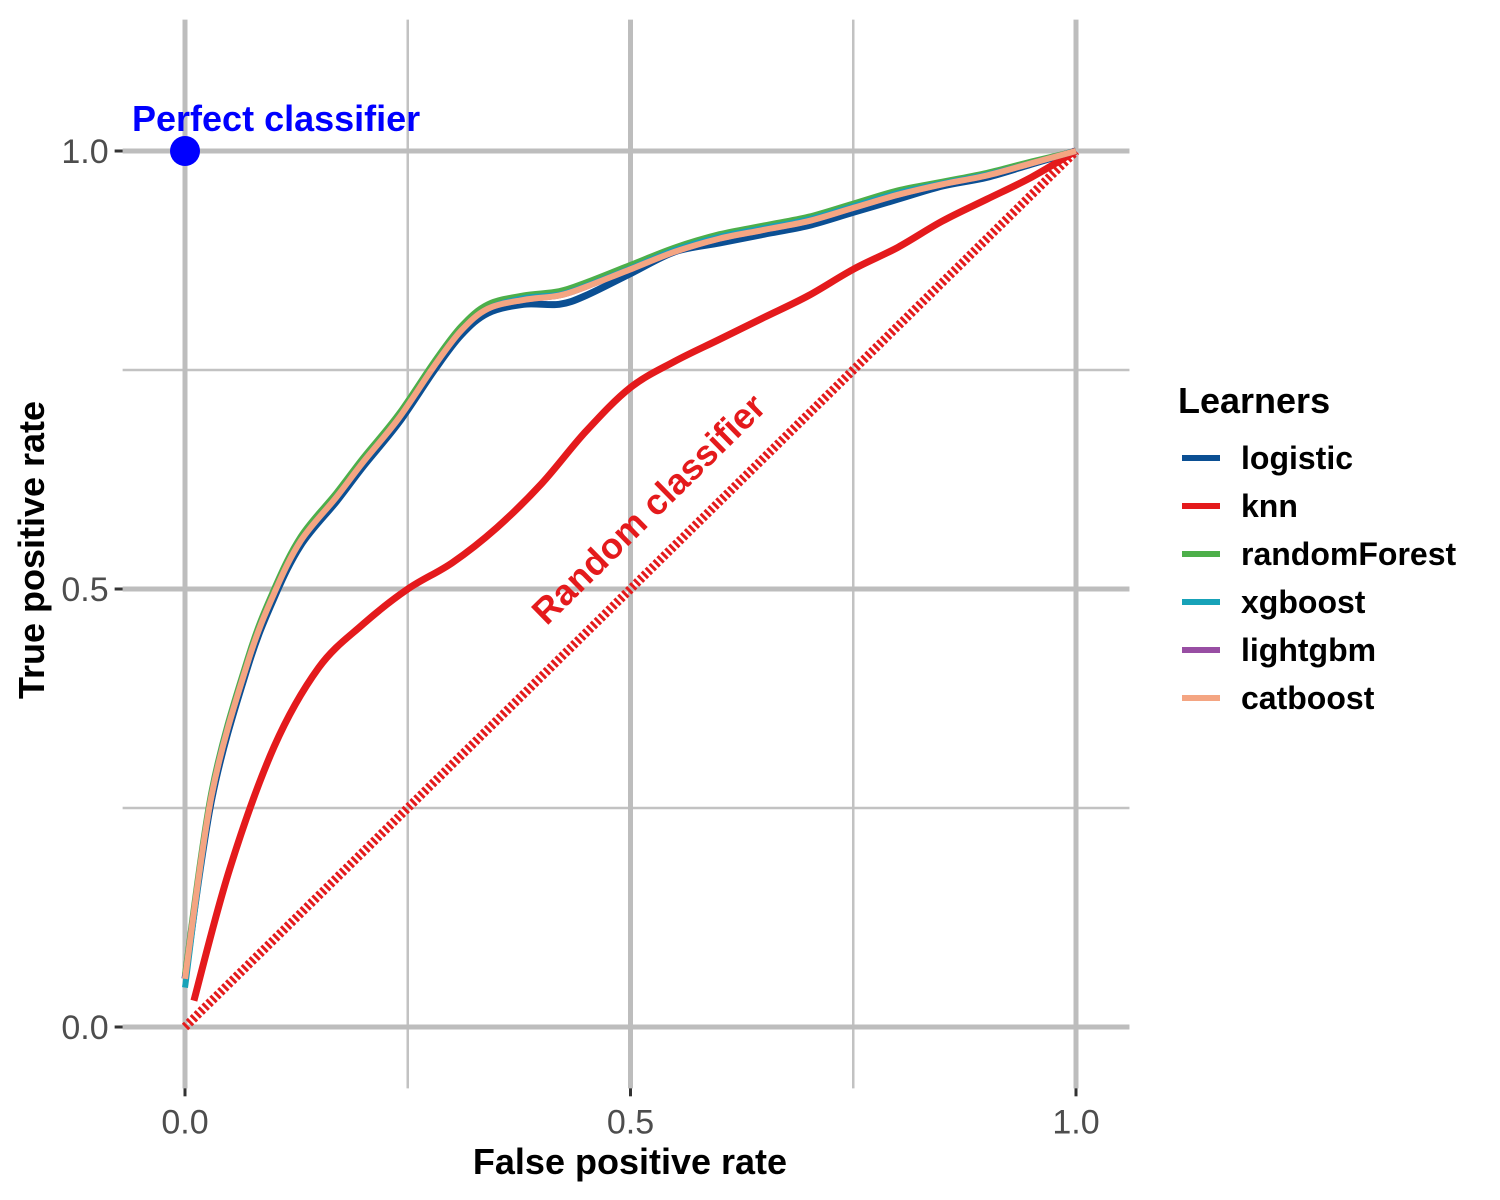 The image size is (1500, 1200). What do you see at coordinates (1348, 554) in the screenshot?
I see `legend-label-randomforest: randomForest` at bounding box center [1348, 554].